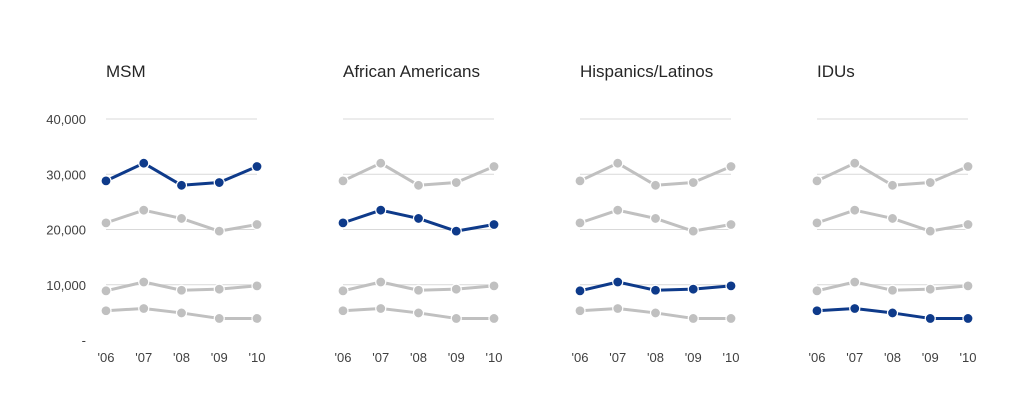 This screenshot has width=1024, height=412. Describe the element at coordinates (66, 285) in the screenshot. I see `y-tick-label: 10,000` at that location.